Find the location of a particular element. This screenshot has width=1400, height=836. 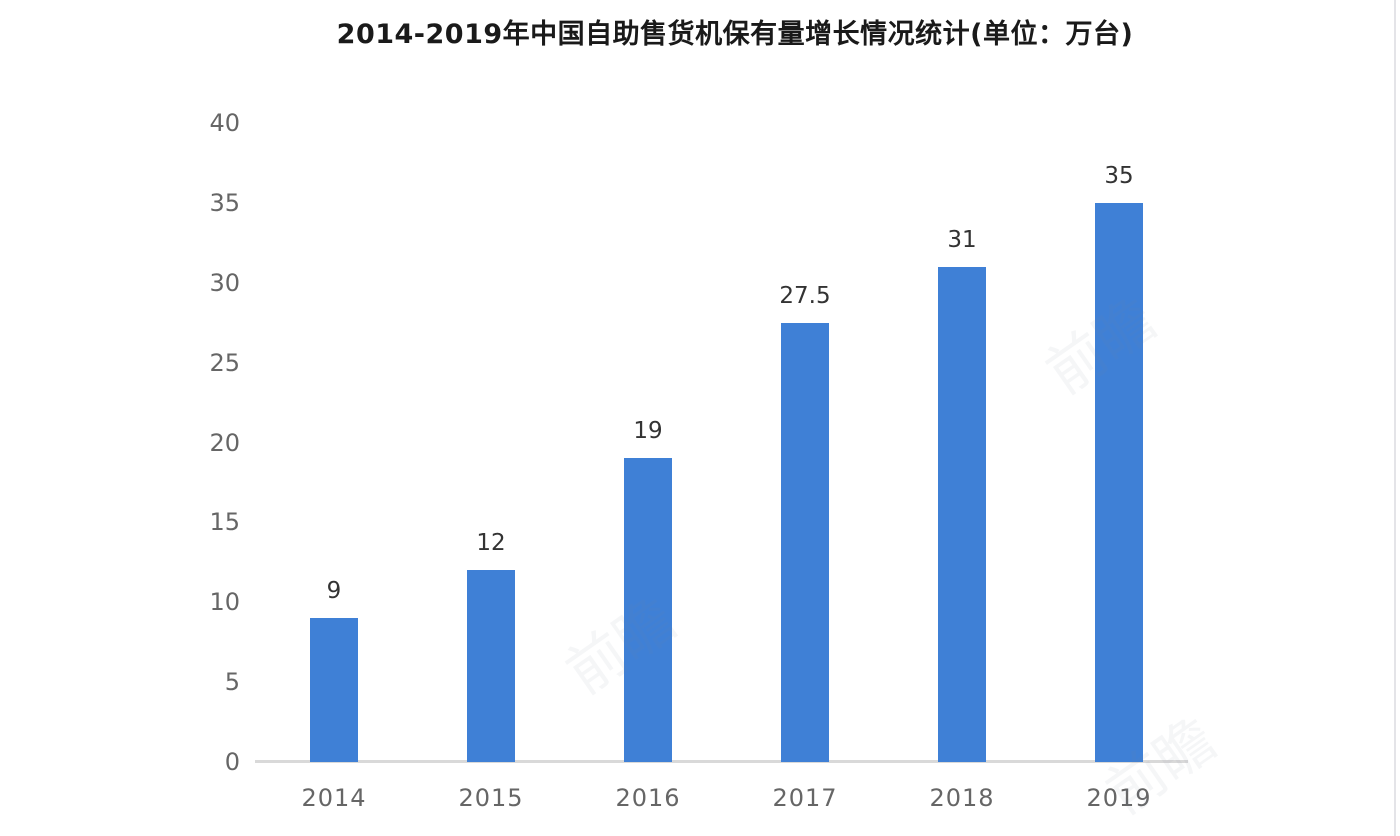

x-tick-label-2017: 2017 is located at coordinates (805, 798).